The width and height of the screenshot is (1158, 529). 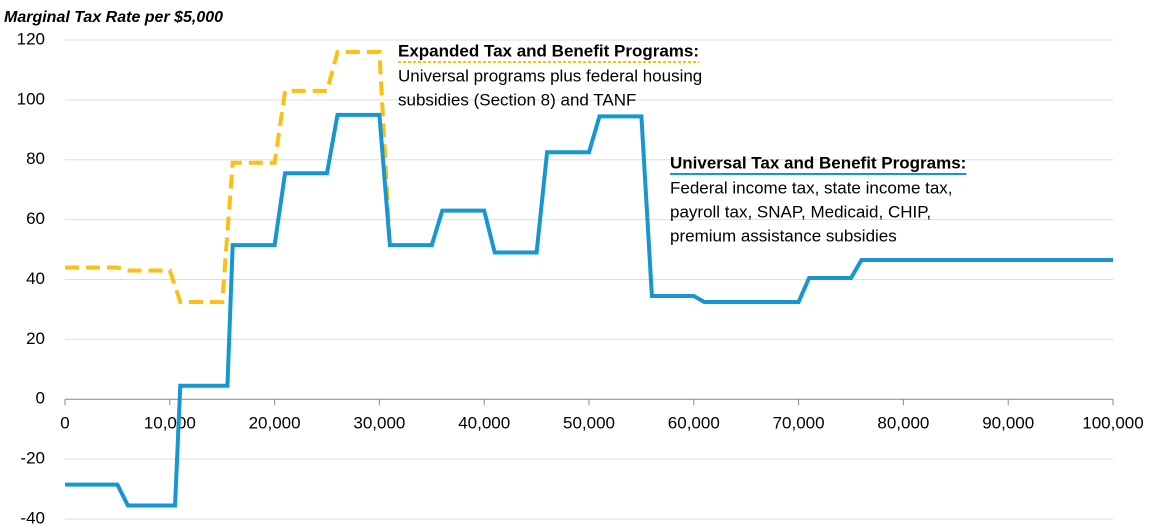 I want to click on x-tick-label: 30,000, so click(x=379, y=423).